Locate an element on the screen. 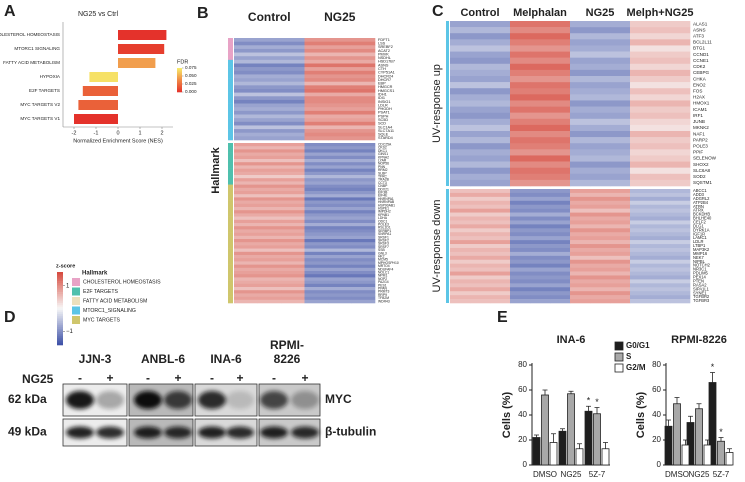 The height and width of the screenshot is (482, 745). legend-label: MTORC1_SIGNALING is located at coordinates (109, 311).